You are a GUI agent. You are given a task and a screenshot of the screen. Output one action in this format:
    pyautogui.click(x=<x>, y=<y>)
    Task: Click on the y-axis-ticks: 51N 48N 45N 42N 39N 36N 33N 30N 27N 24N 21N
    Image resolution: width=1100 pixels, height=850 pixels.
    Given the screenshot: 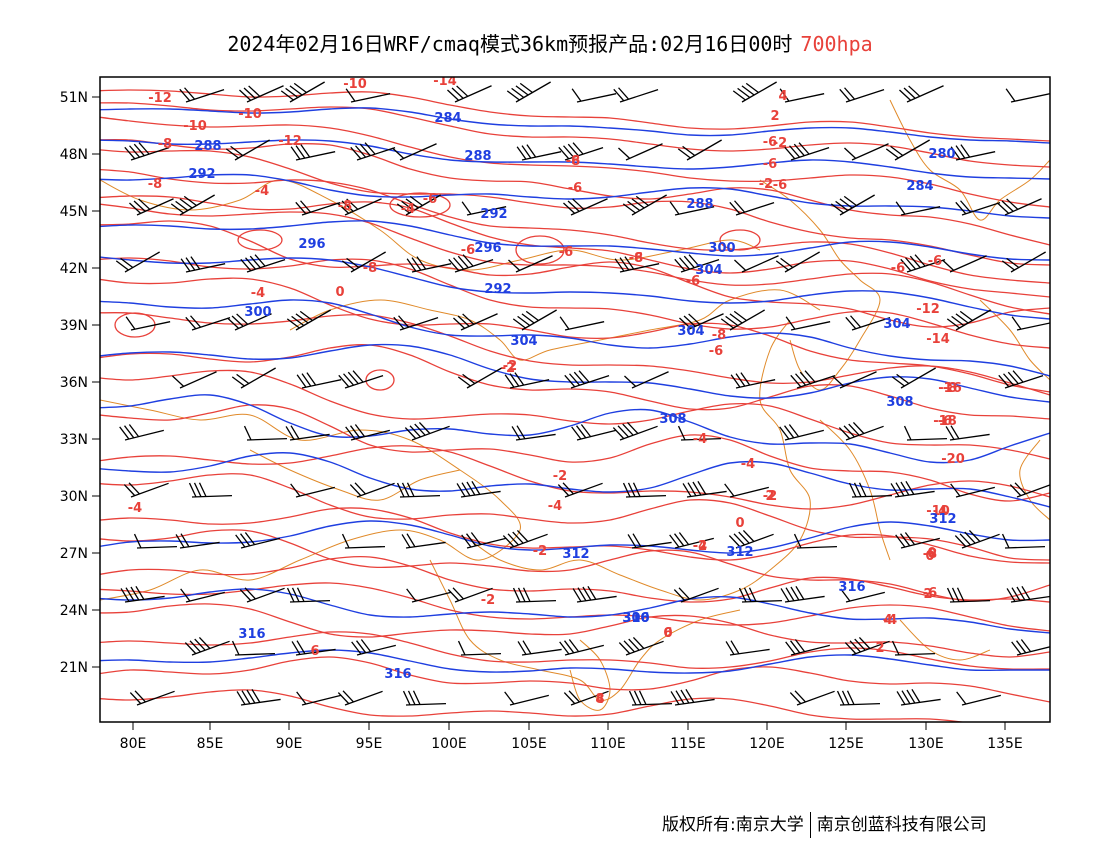 What is the action you would take?
    pyautogui.click(x=80, y=383)
    